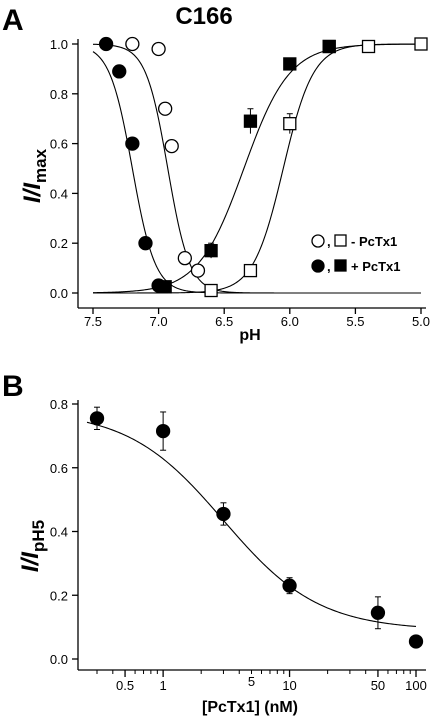 The height and width of the screenshot is (722, 433). I want to click on legend-label-minus: - PcTx1, so click(374, 241).